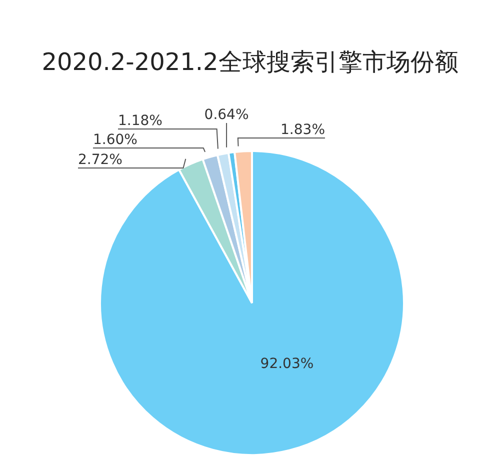 This screenshot has width=500, height=474. What do you see at coordinates (287, 364) in the screenshot?
I see `data-label: 92.03%` at bounding box center [287, 364].